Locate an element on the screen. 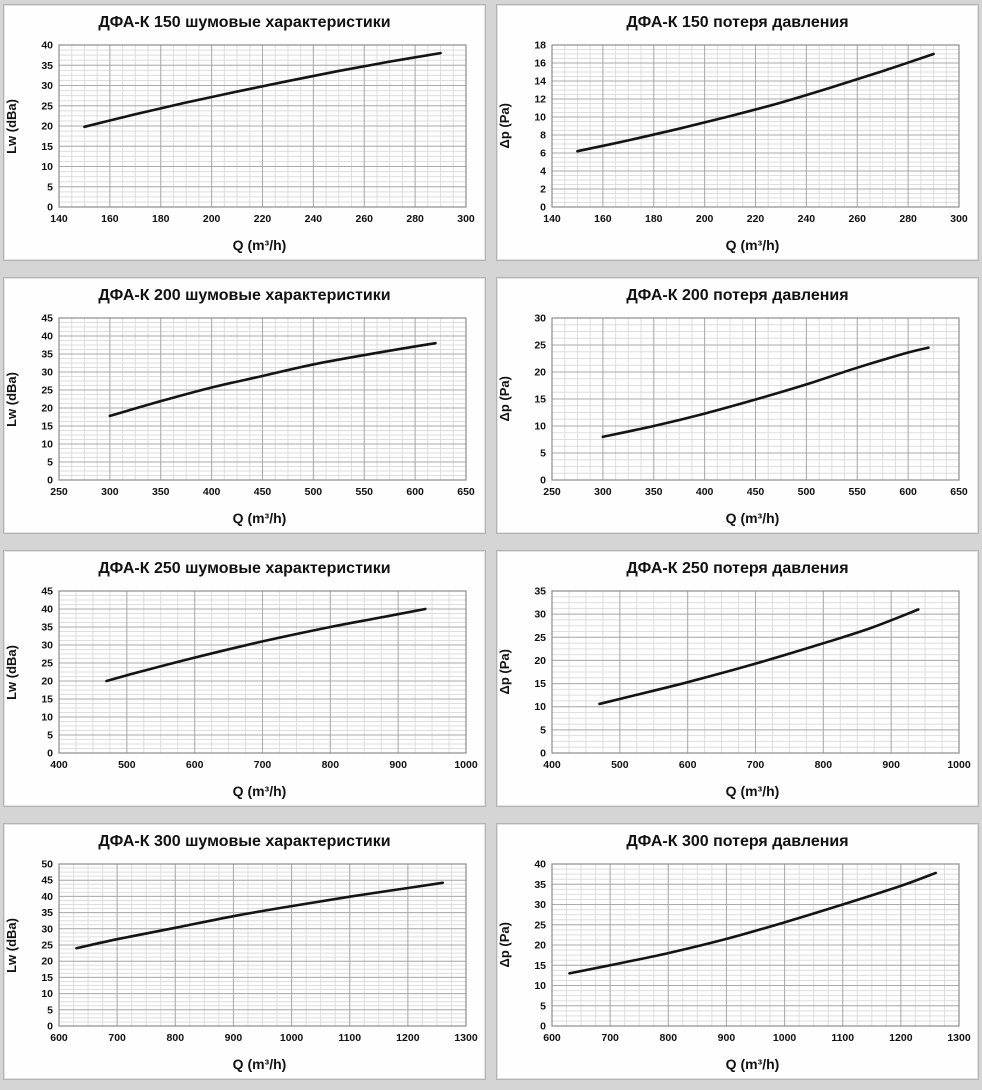  chart-title: ДФА-К 250 шумовые характеристики is located at coordinates (244, 568).